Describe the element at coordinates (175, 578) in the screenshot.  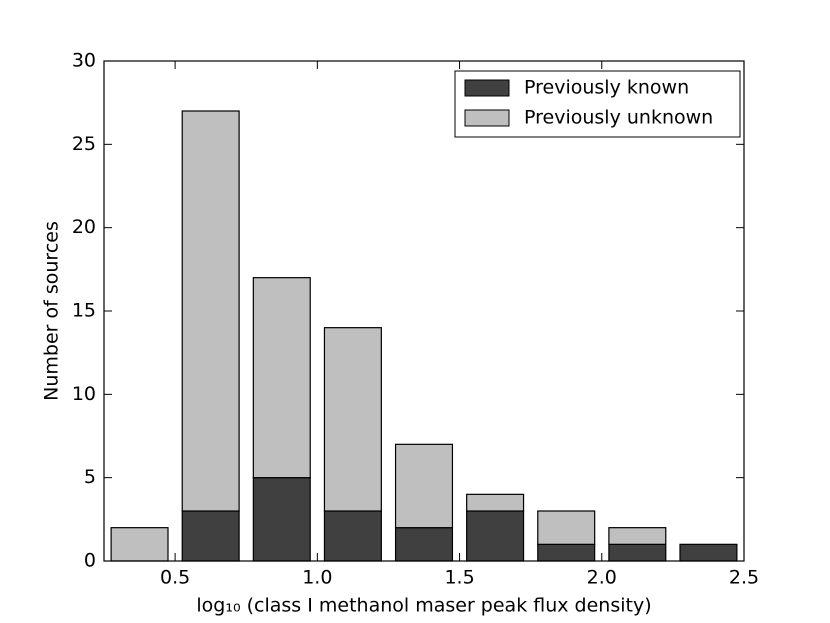
I see `x-tick-label: 0.5` at that location.